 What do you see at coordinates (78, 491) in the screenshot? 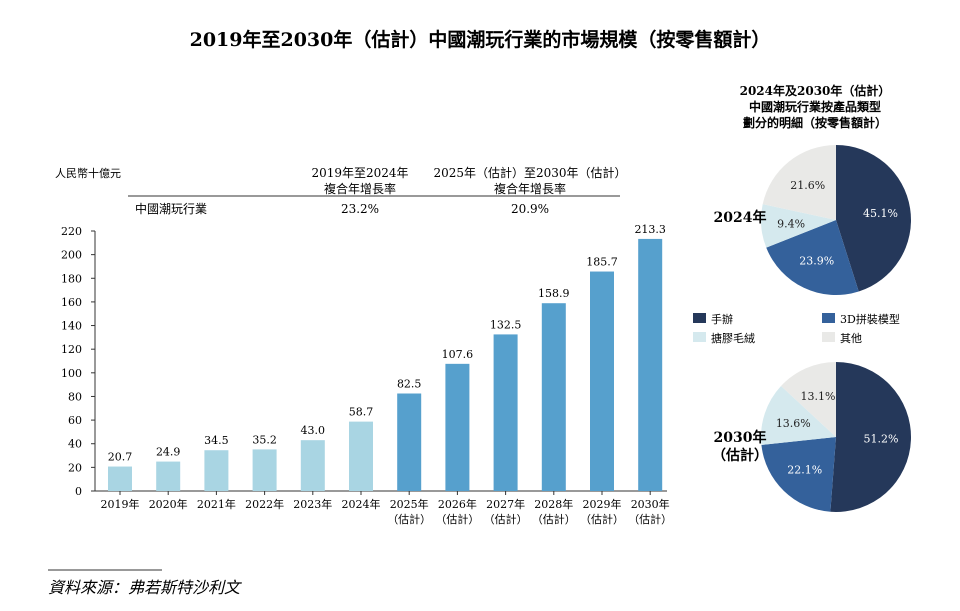
I see `y-tick-label: 0` at bounding box center [78, 491].